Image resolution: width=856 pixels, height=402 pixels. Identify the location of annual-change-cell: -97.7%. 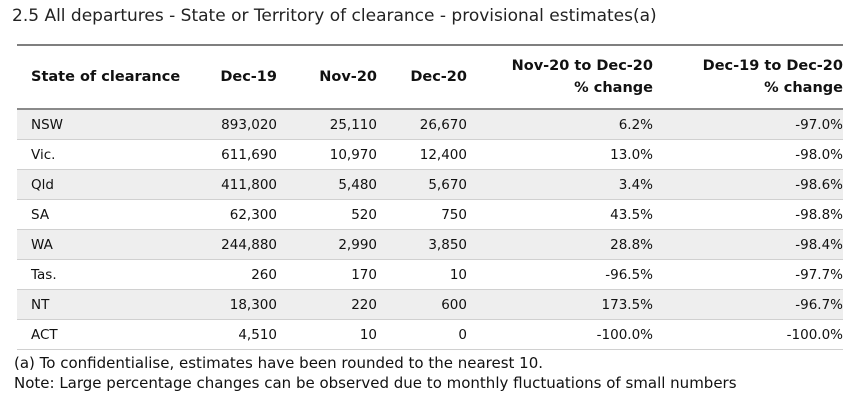
(748, 274).